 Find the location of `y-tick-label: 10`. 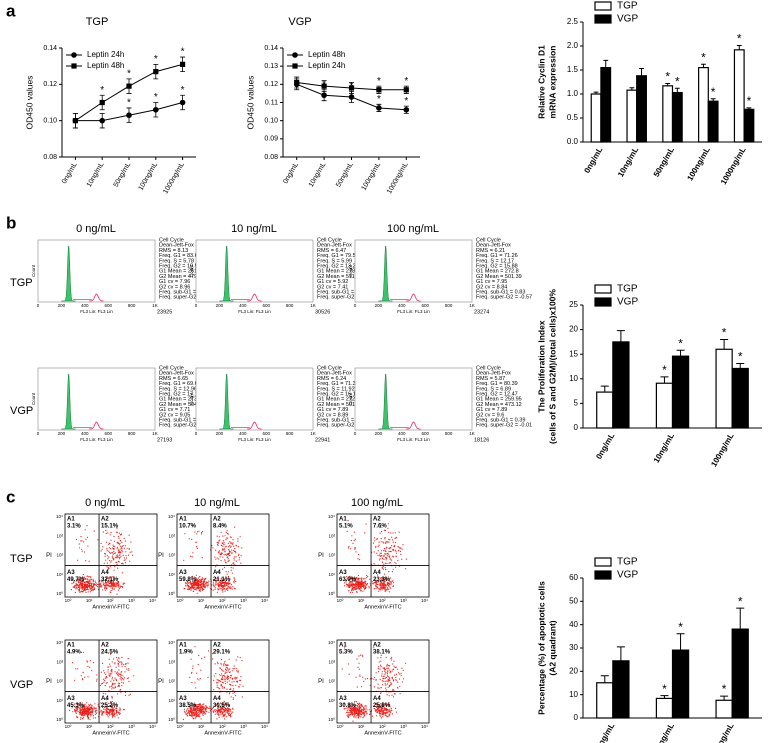

y-tick-label: 10 is located at coordinates (573, 378).